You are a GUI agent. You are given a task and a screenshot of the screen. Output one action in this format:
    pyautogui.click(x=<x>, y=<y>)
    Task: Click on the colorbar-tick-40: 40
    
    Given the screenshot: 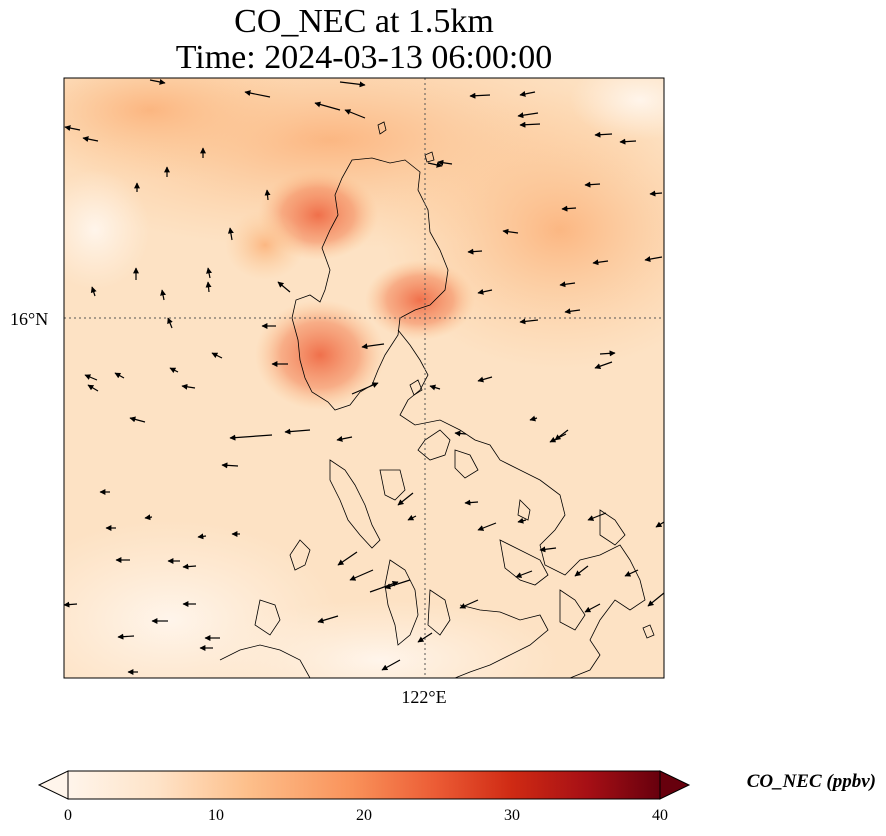 What is the action you would take?
    pyautogui.click(x=660, y=815)
    